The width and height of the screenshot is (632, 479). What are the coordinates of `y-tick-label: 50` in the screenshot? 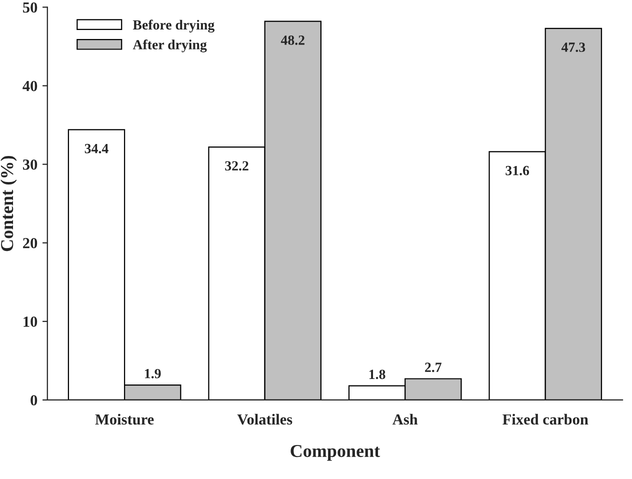 It's located at (30, 7).